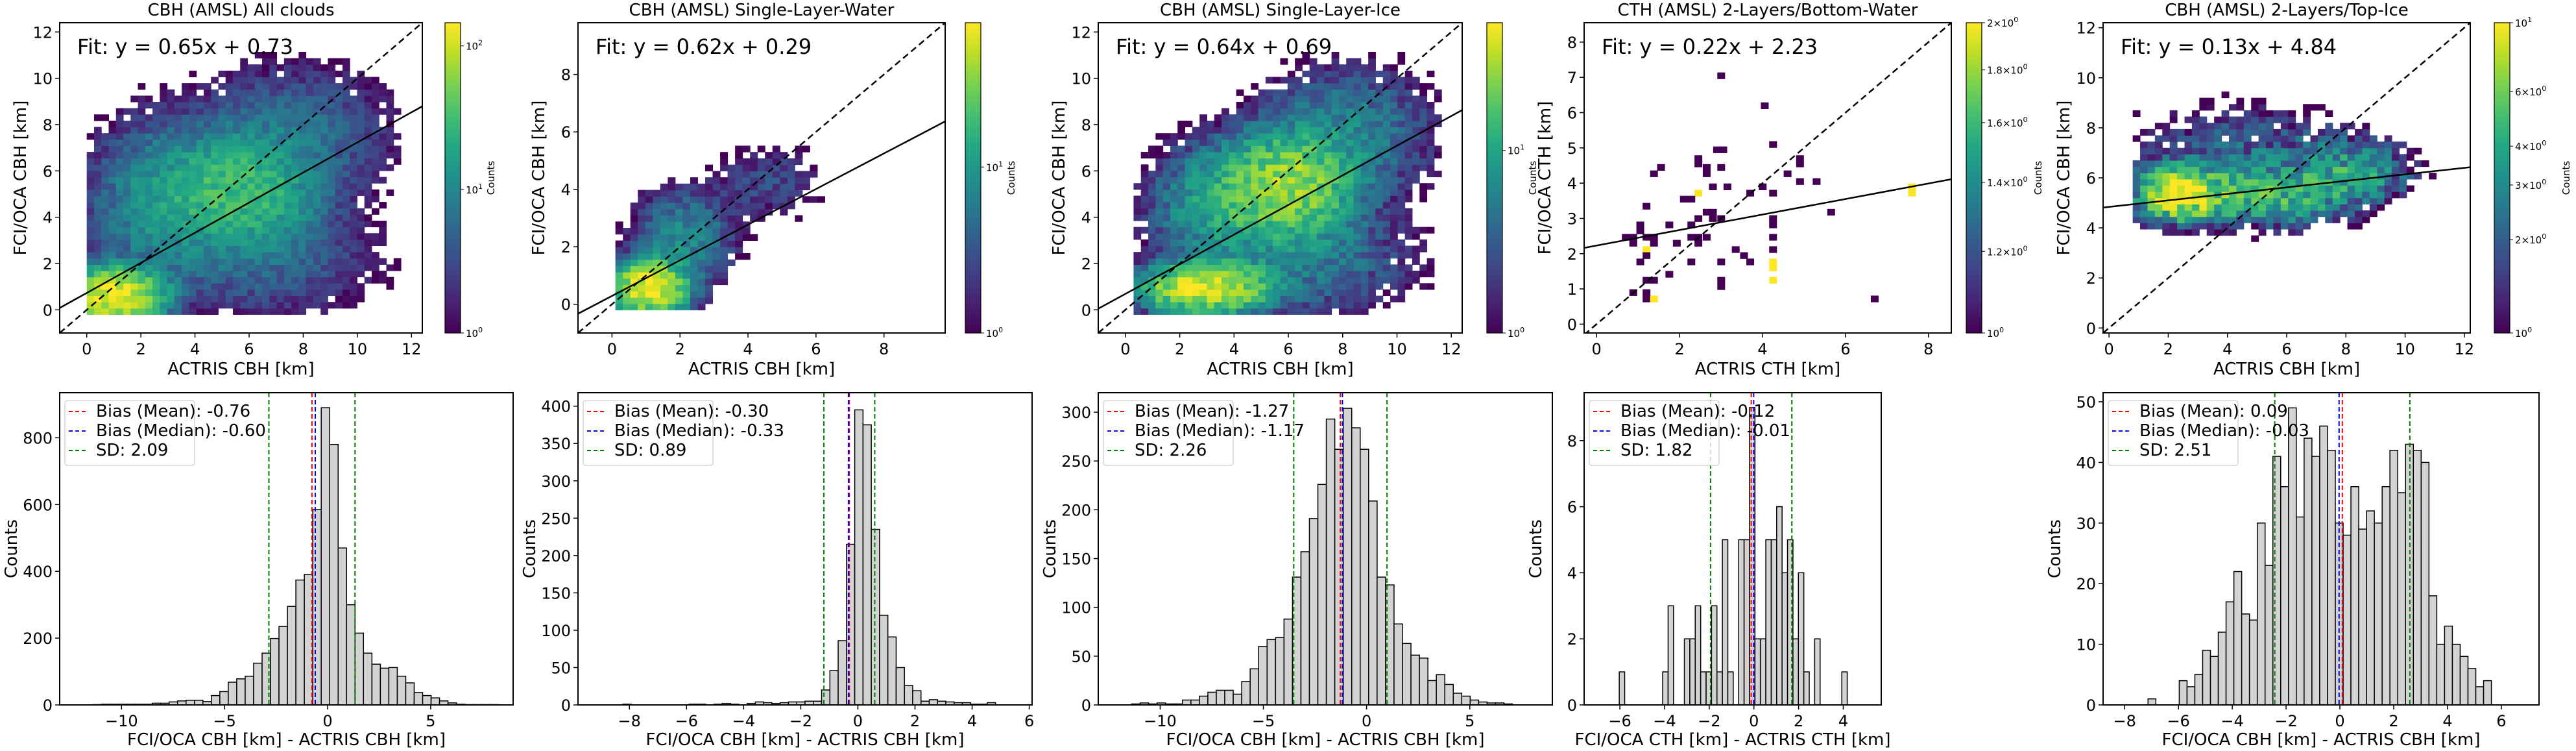 The height and width of the screenshot is (751, 2576). Describe the element at coordinates (1710, 46) in the screenshot. I see `fit-equation: Fit: y = 0.22x + 2.23` at that location.